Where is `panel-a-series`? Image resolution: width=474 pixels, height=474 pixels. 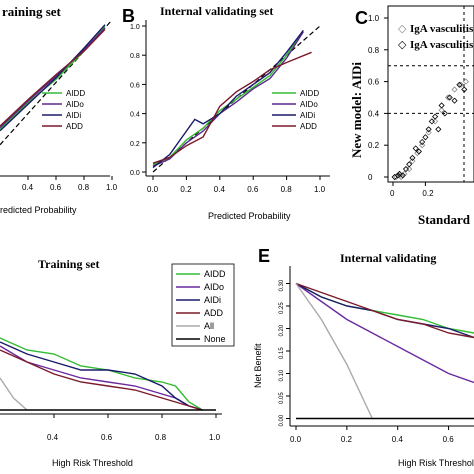
panel-a-series is located at coordinates (56, 82).